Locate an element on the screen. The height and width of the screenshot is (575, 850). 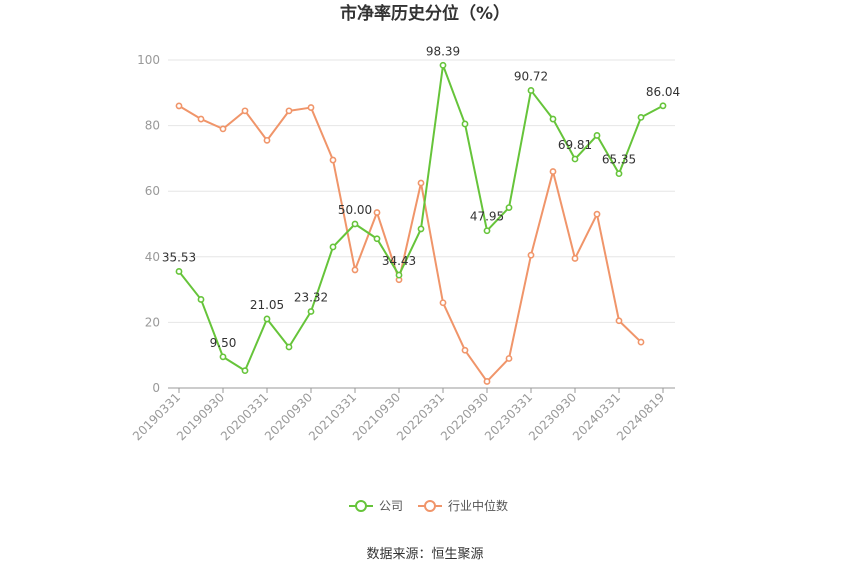
y-tick-label: 0 is located at coordinates (156, 388).